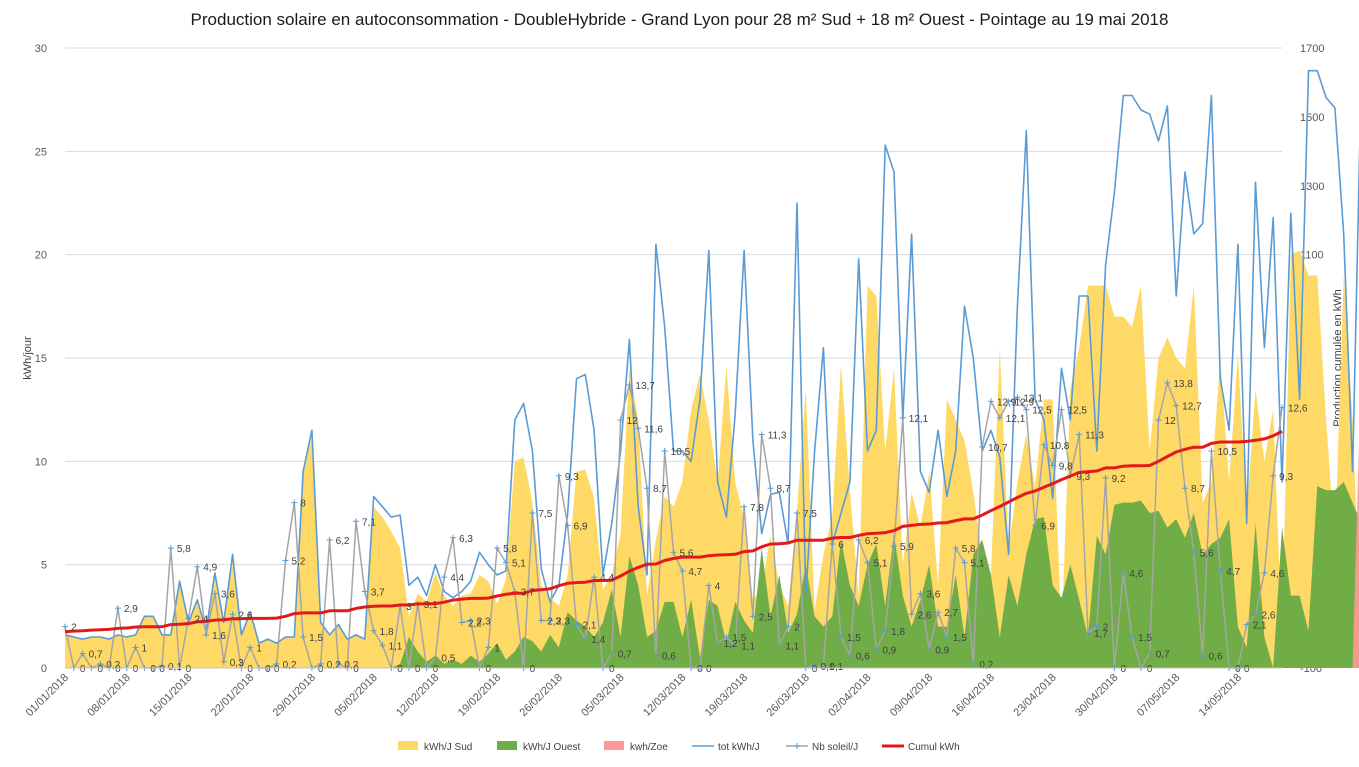  Describe the element at coordinates (237, 663) in the screenshot. I see `data-label: 0,3` at that location.